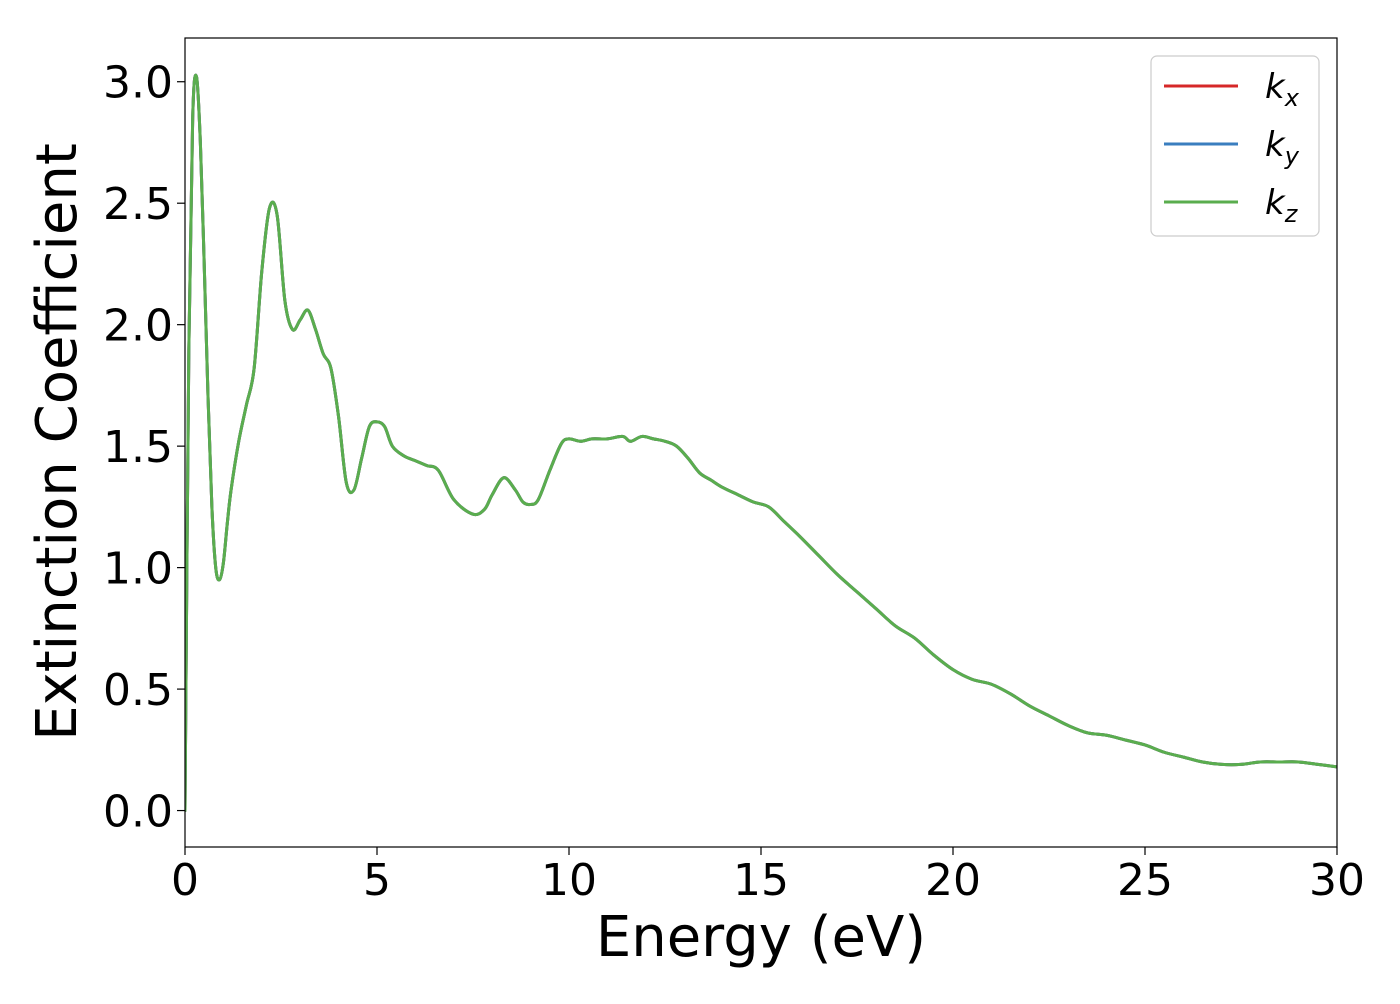 Image resolution: width=1400 pixels, height=1004 pixels. What do you see at coordinates (761, 880) in the screenshot?
I see `x-tick-label: 15` at bounding box center [761, 880].